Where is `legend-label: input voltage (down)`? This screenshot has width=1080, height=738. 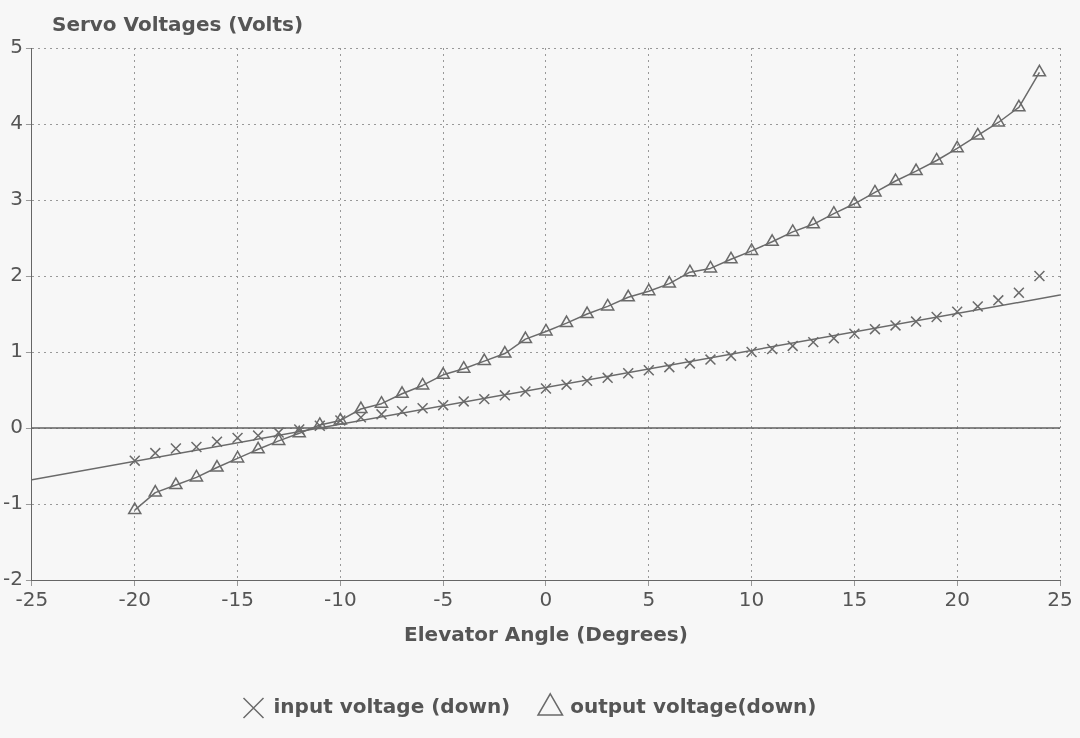 legend-label: input voltage (down) is located at coordinates (392, 706).